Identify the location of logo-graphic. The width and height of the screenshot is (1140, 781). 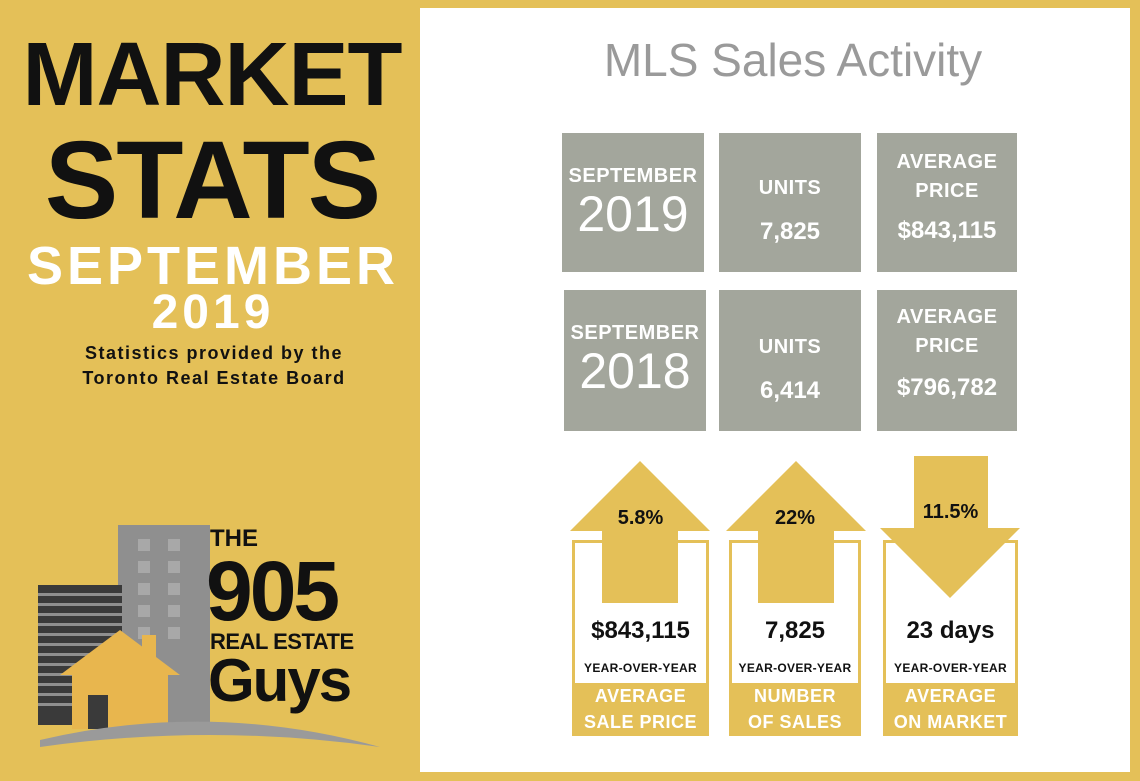
(209, 636).